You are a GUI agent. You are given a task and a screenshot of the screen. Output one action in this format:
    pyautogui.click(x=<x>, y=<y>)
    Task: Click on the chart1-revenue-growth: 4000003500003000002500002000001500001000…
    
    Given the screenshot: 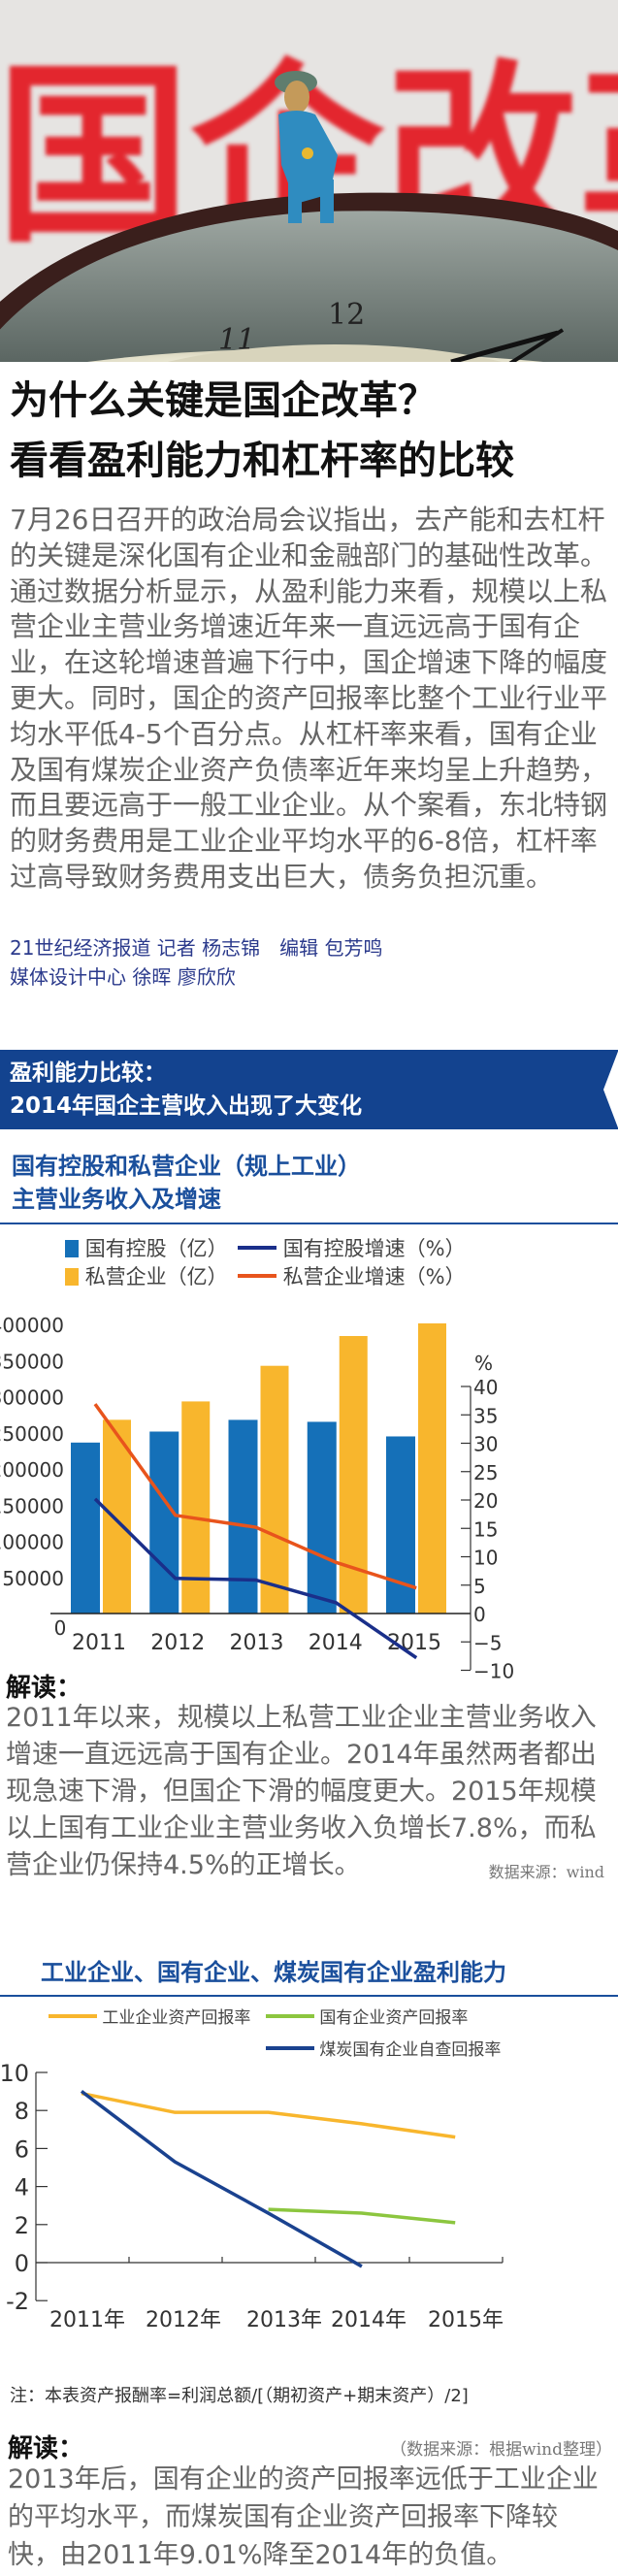 What is the action you would take?
    pyautogui.click(x=257, y=1496)
    